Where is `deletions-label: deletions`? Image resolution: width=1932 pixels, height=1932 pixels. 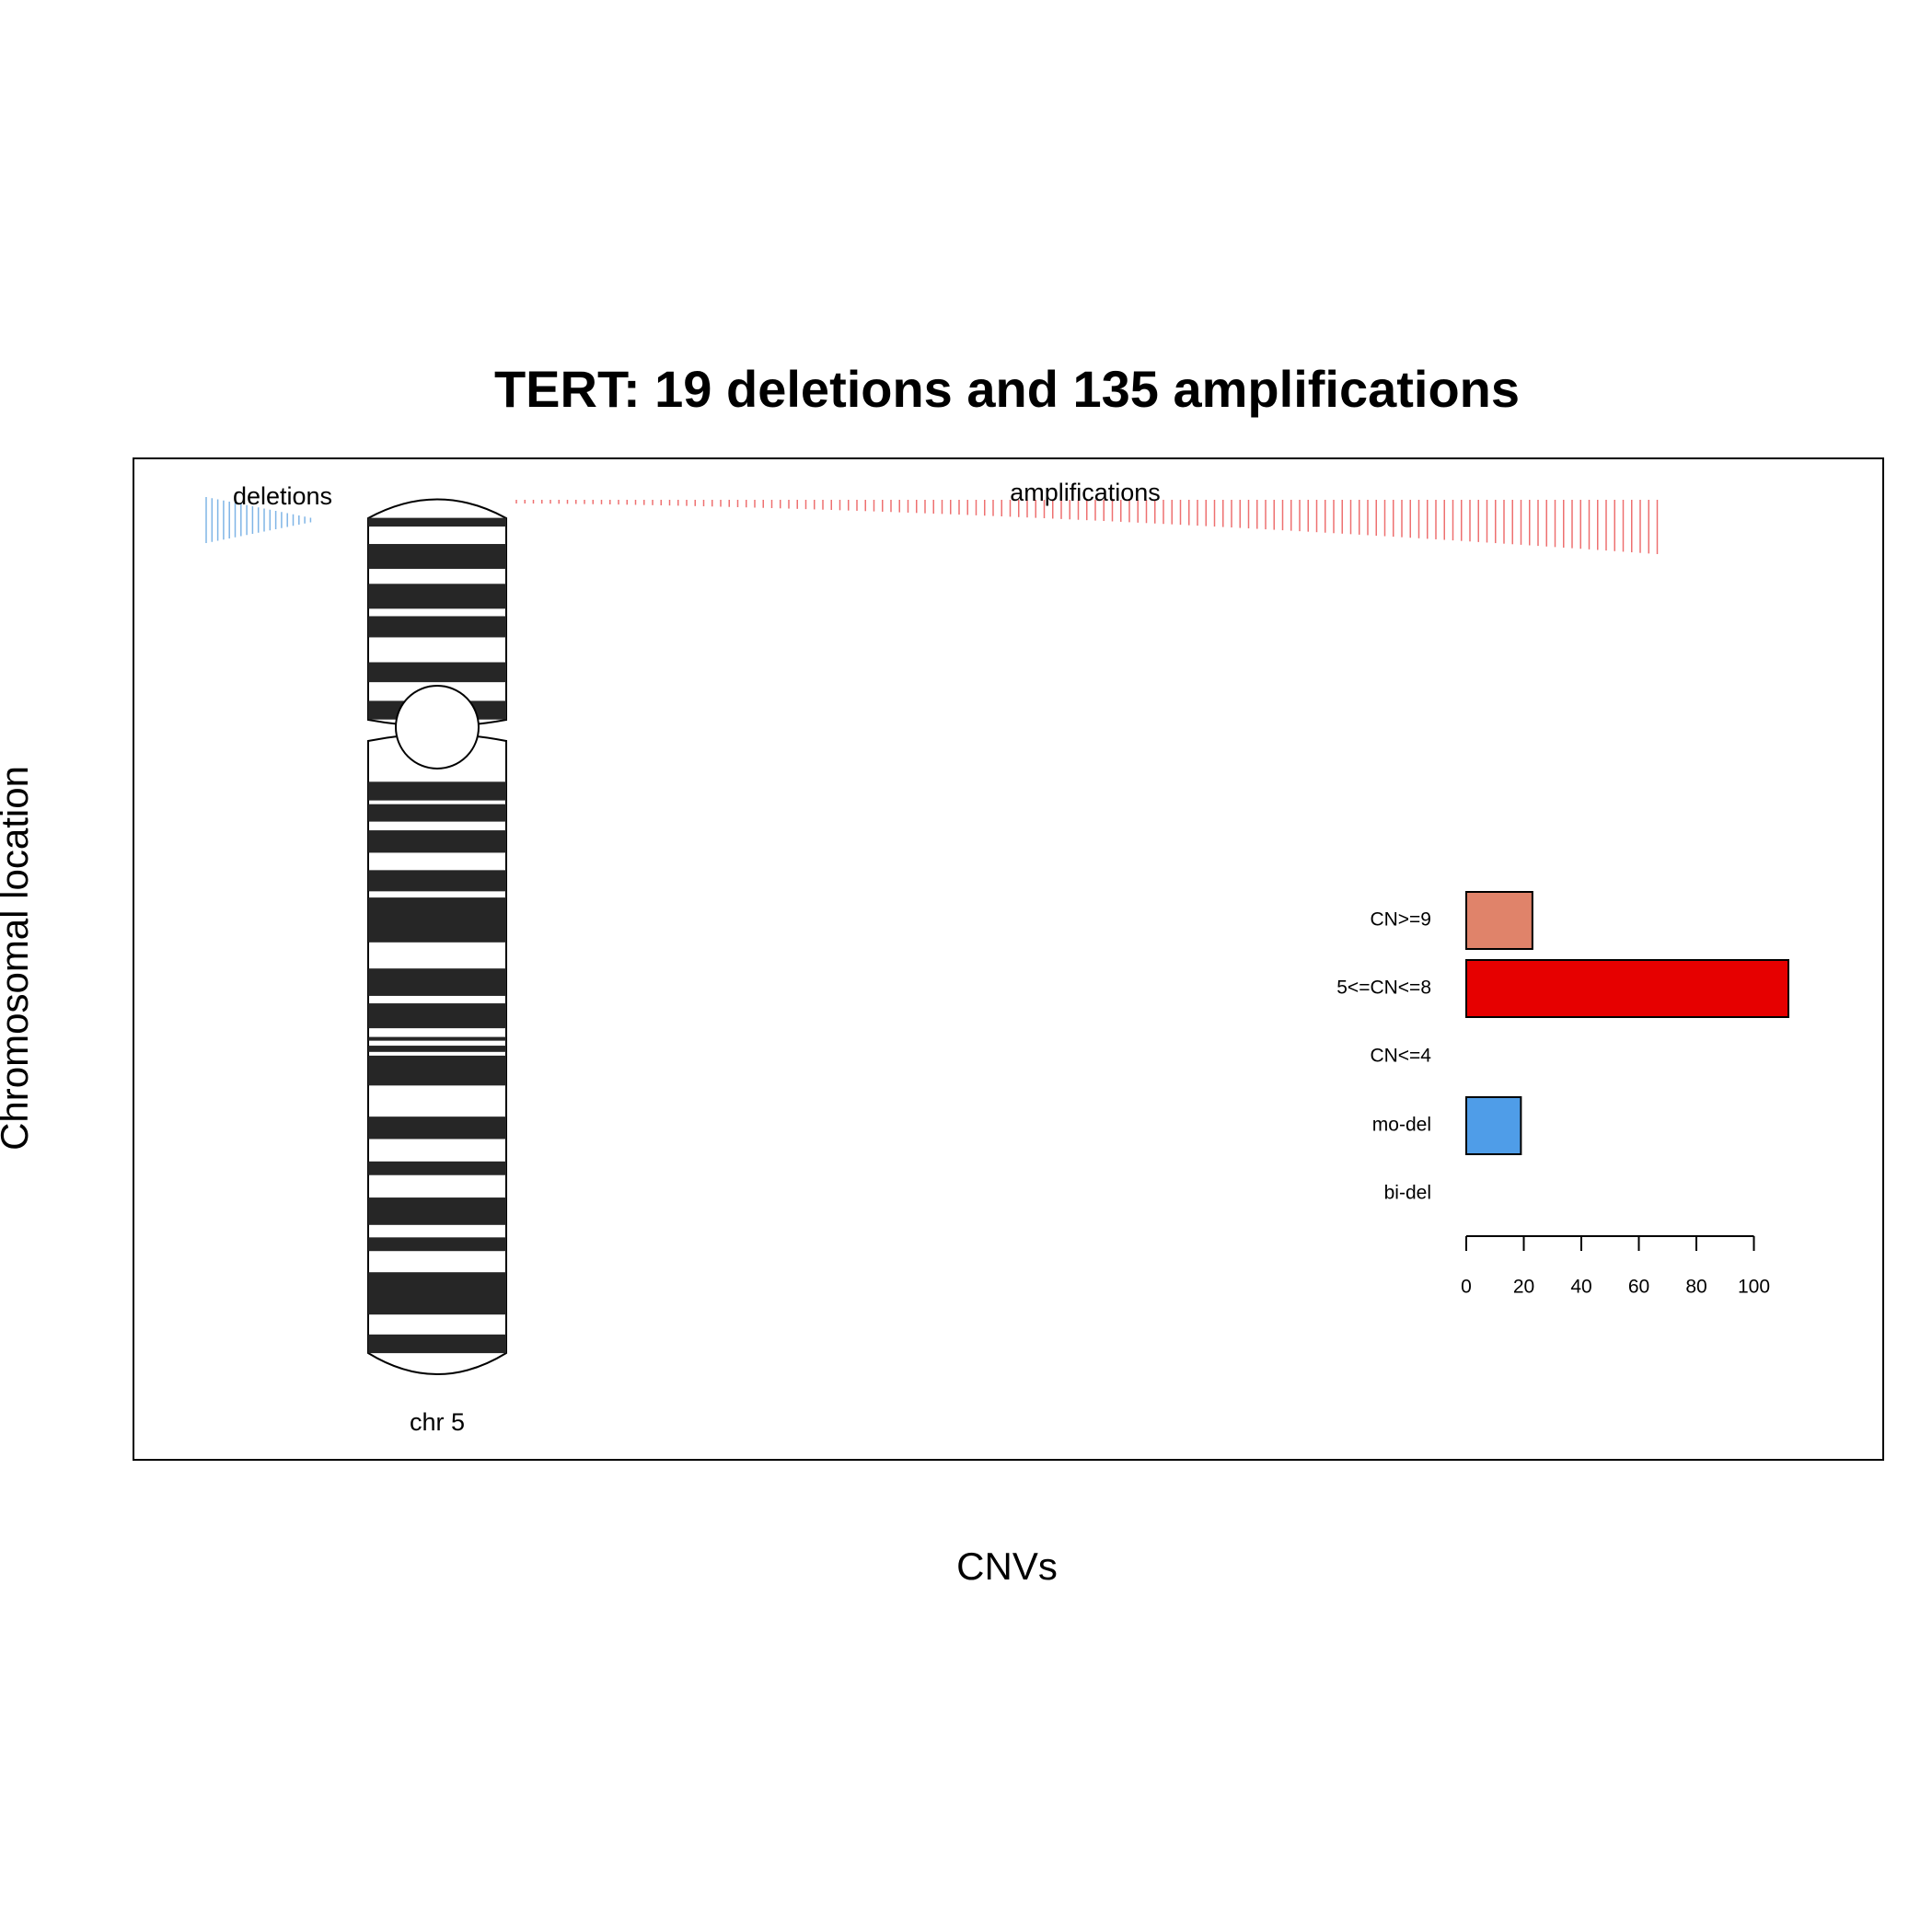 deletions-label: deletions is located at coordinates (283, 496).